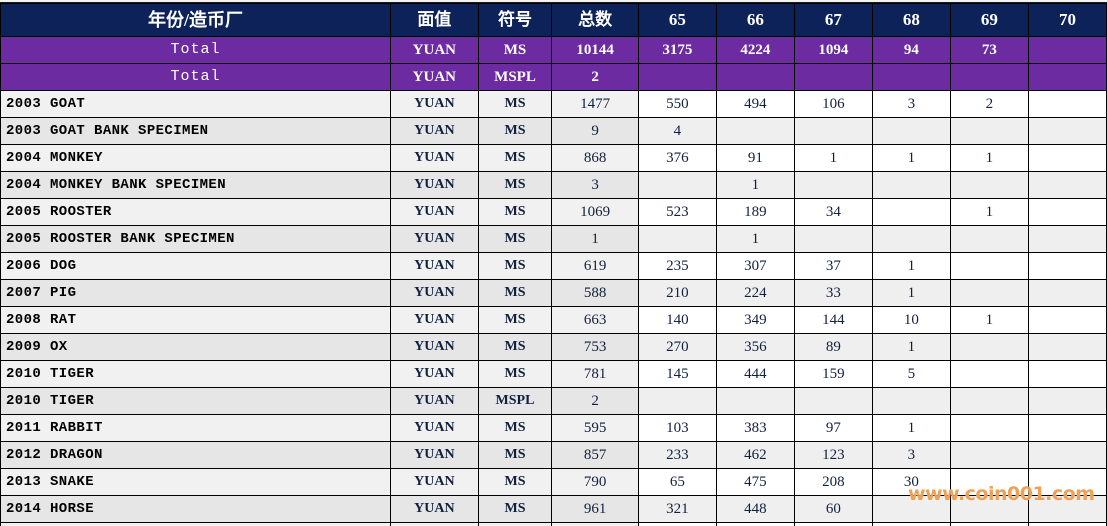  Describe the element at coordinates (595, 482) in the screenshot. I see `cell-total: 790` at that location.